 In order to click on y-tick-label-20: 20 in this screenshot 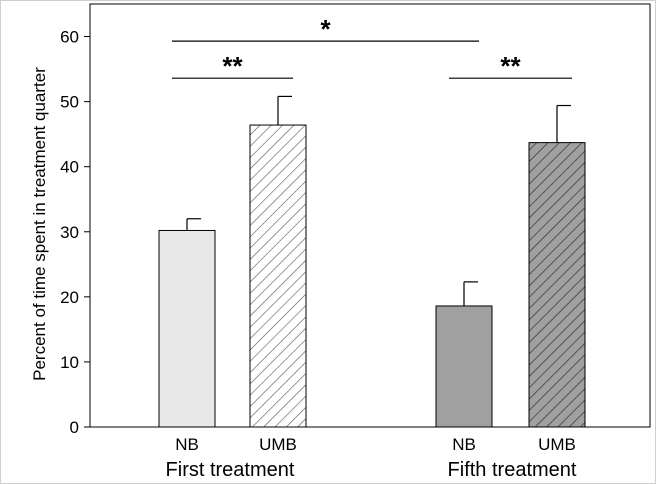, I will do `click(69, 297)`.